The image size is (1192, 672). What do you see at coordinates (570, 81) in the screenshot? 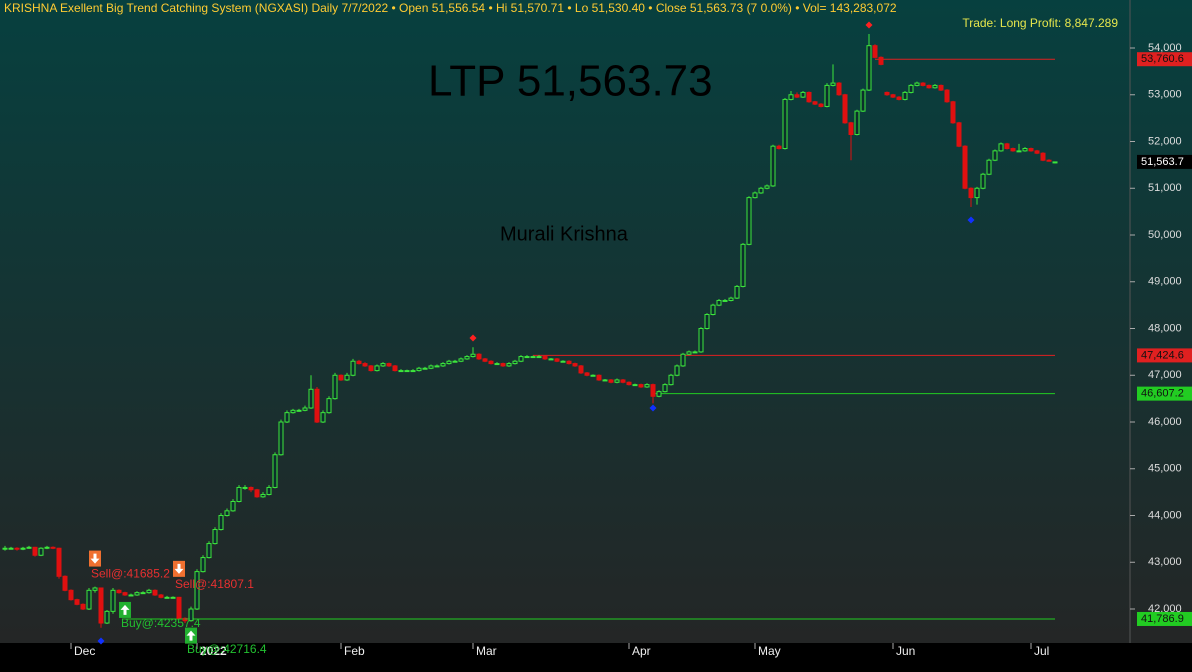
I see `ltp-text: LTP 51,563.73` at bounding box center [570, 81].